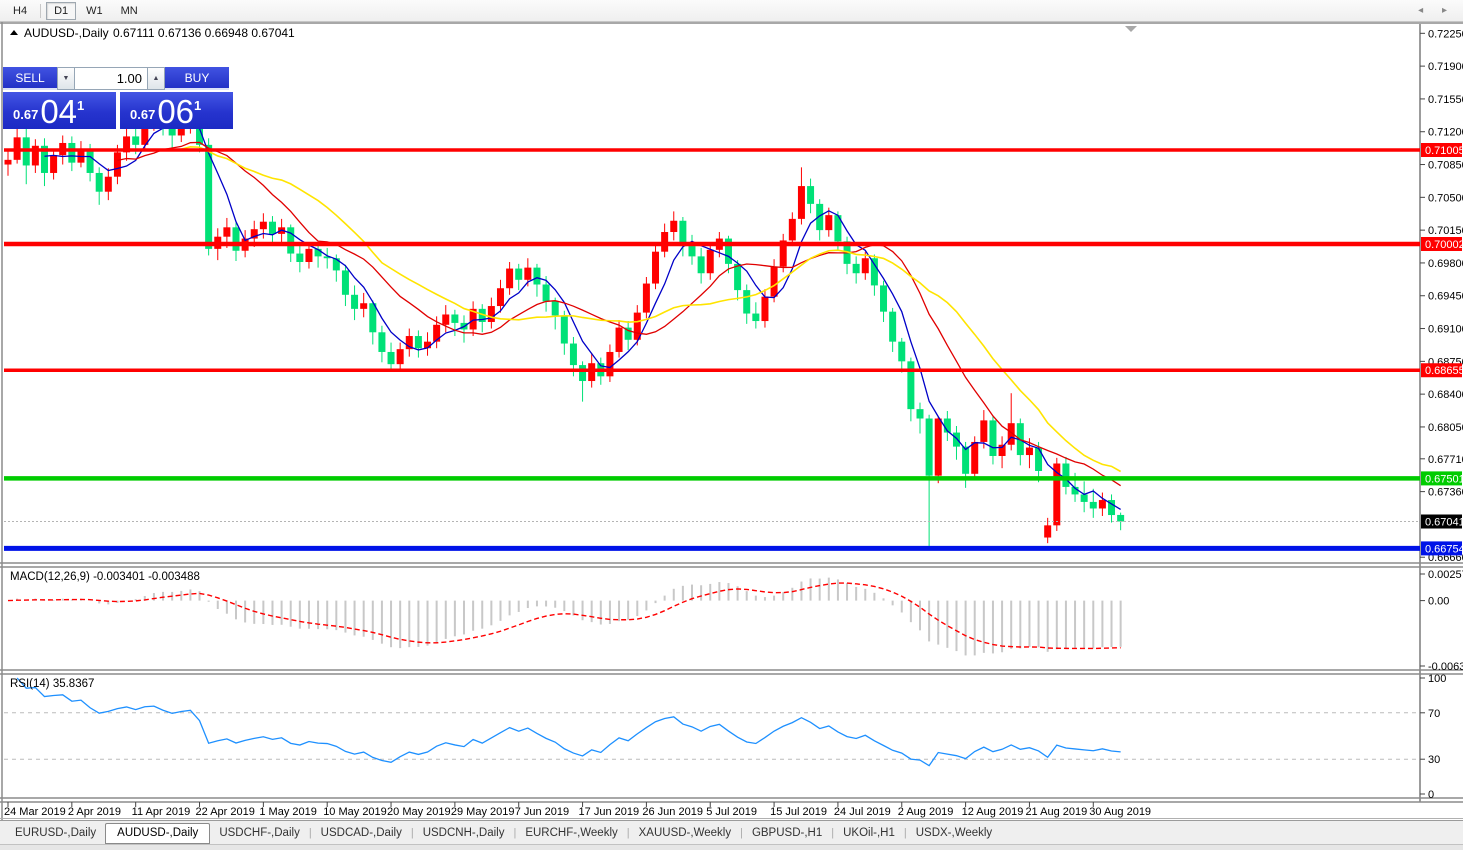 The width and height of the screenshot is (1463, 850). Describe the element at coordinates (105, 577) in the screenshot. I see `macd-indicator-label: MACD(12,26,9) -0.003401 -0.003488` at that location.